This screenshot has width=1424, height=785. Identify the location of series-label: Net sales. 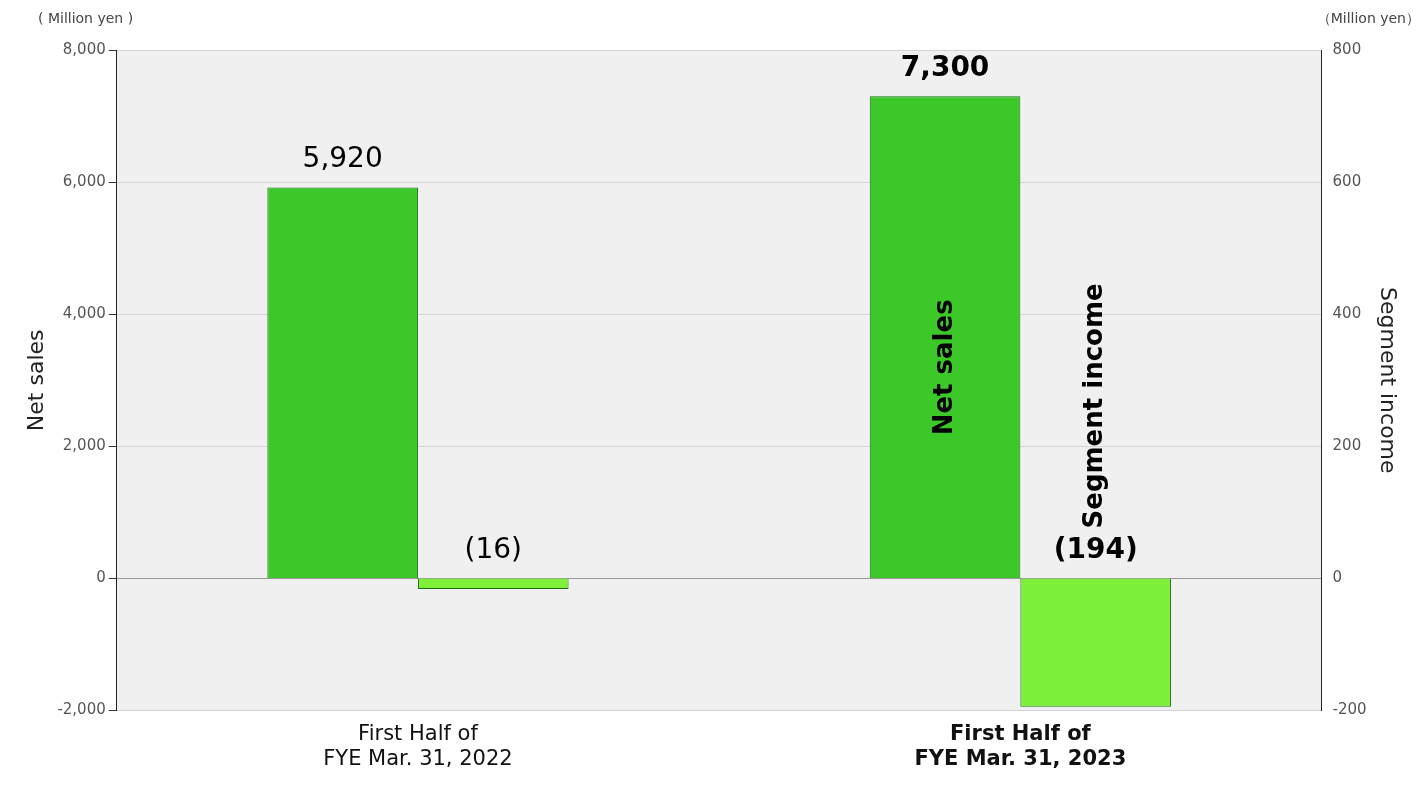
(942, 367).